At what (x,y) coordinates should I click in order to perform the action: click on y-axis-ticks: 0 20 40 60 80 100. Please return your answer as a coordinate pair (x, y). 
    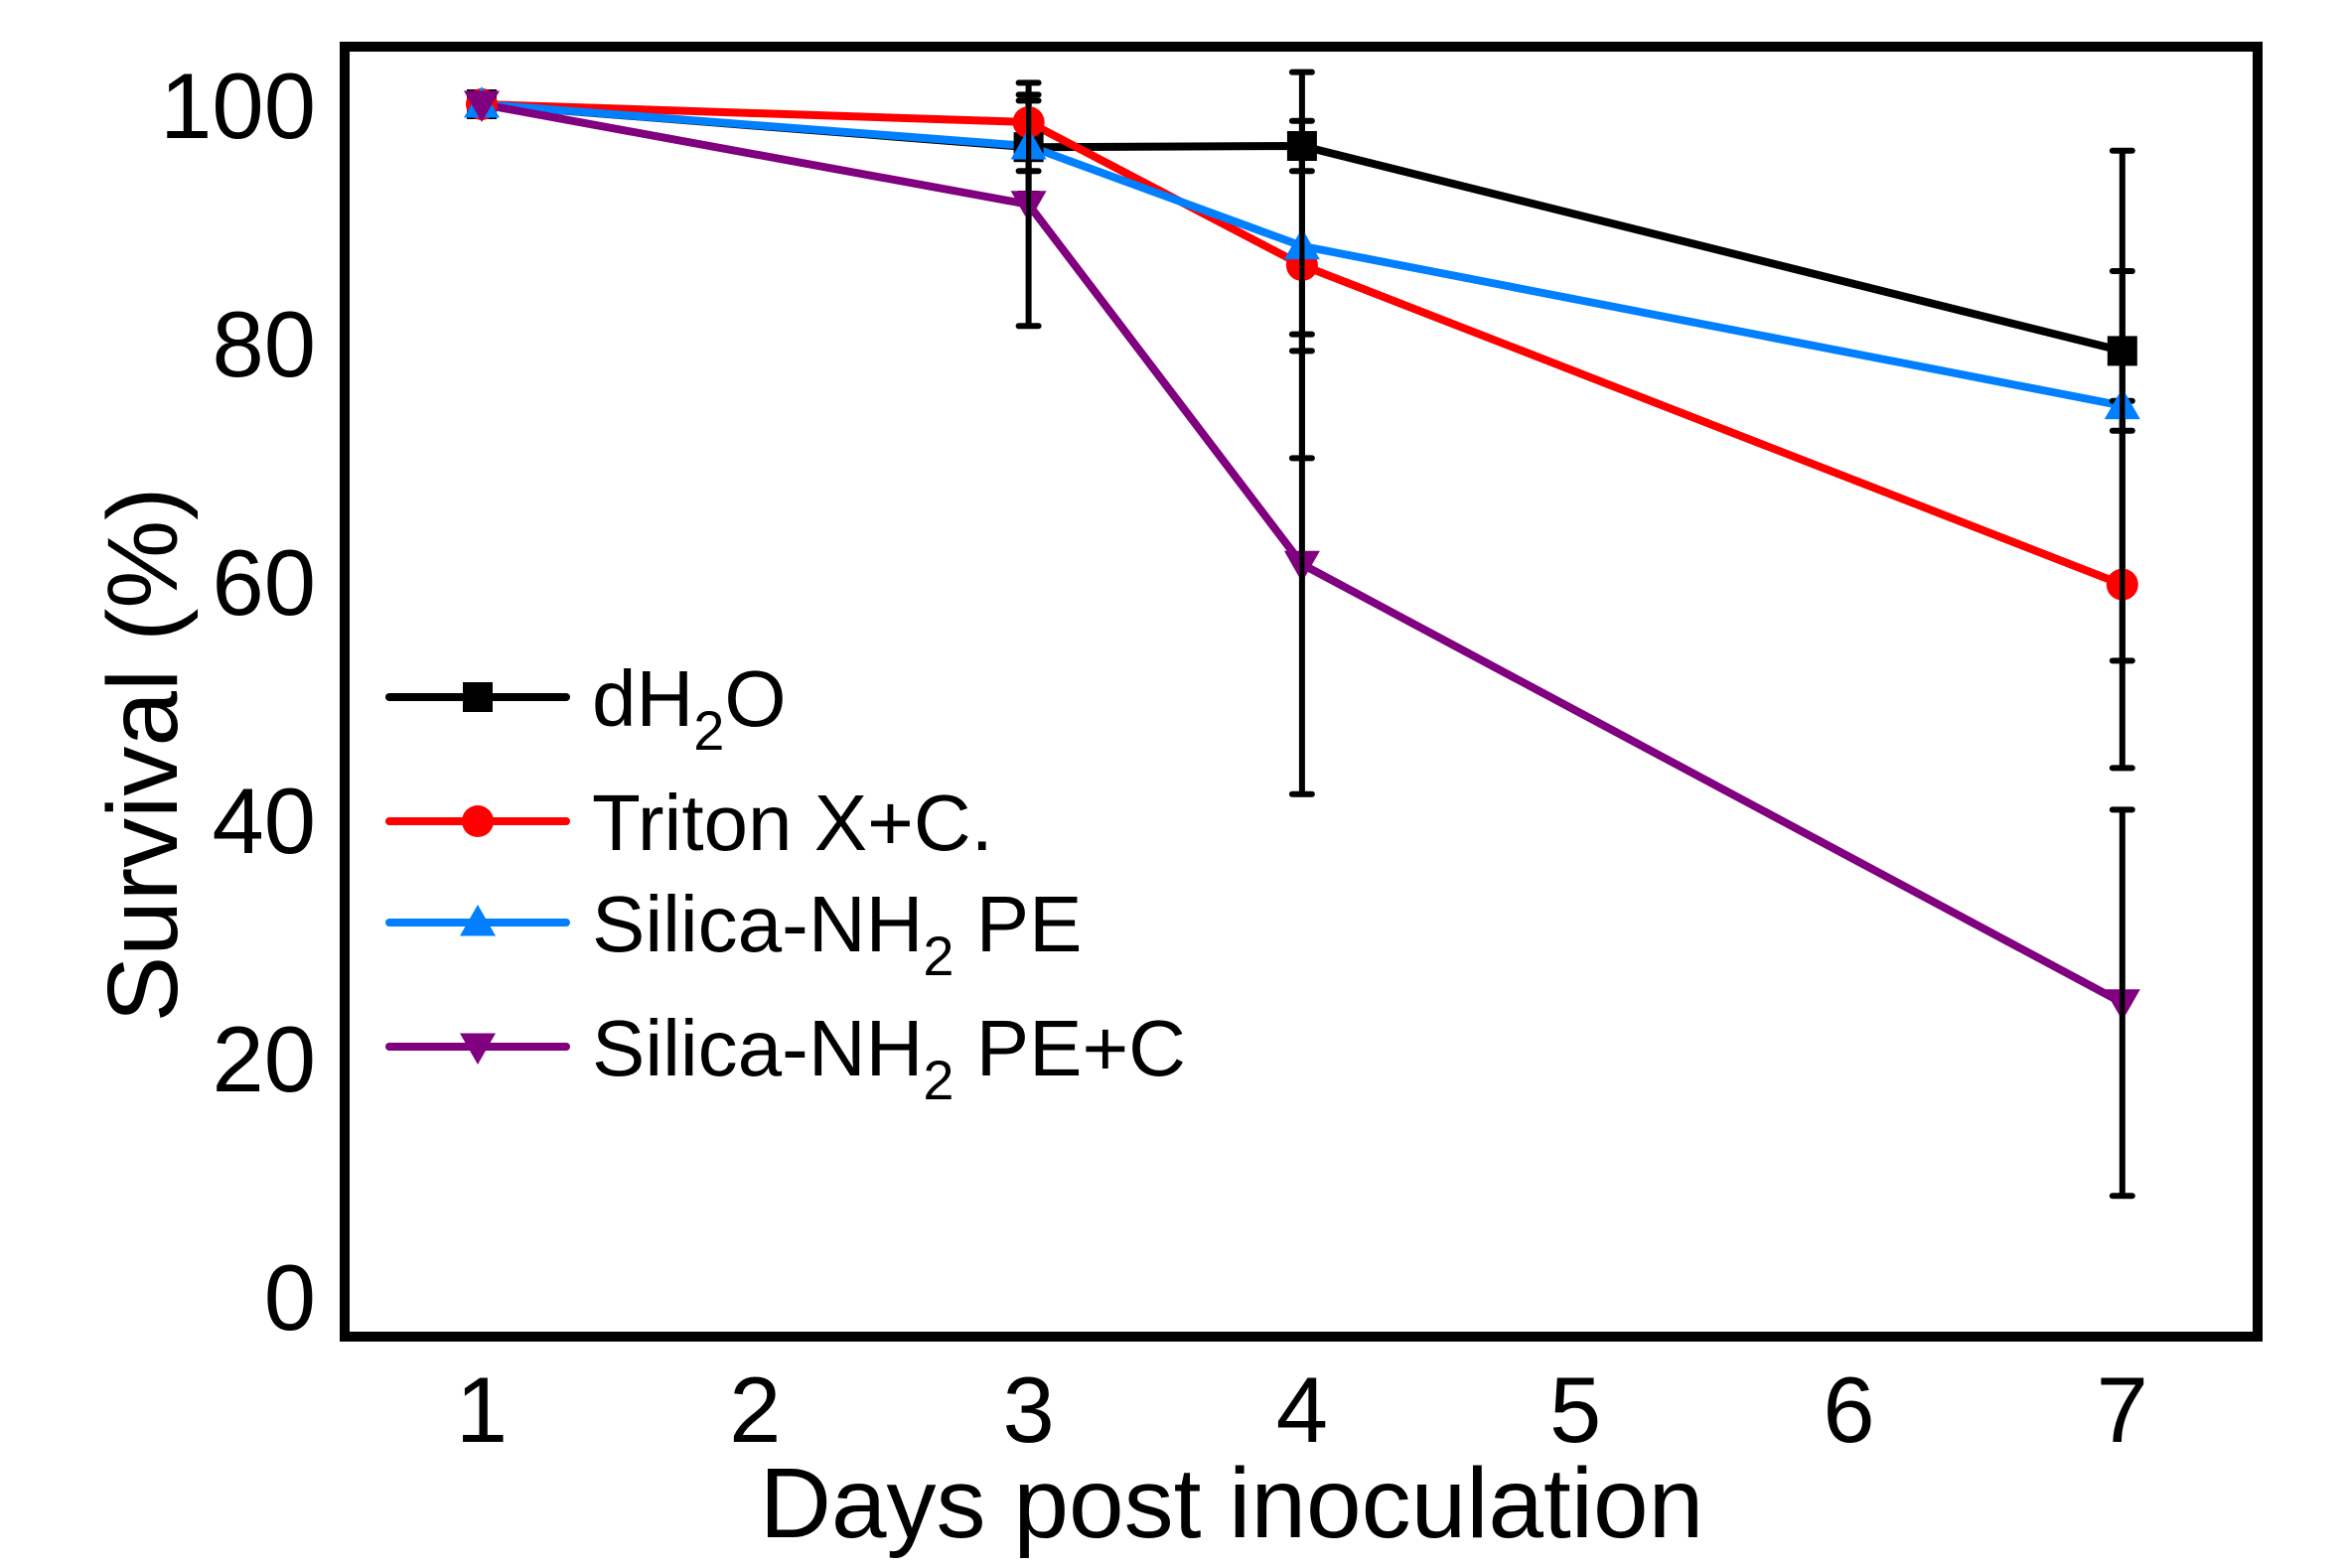
    Looking at the image, I should click on (238, 702).